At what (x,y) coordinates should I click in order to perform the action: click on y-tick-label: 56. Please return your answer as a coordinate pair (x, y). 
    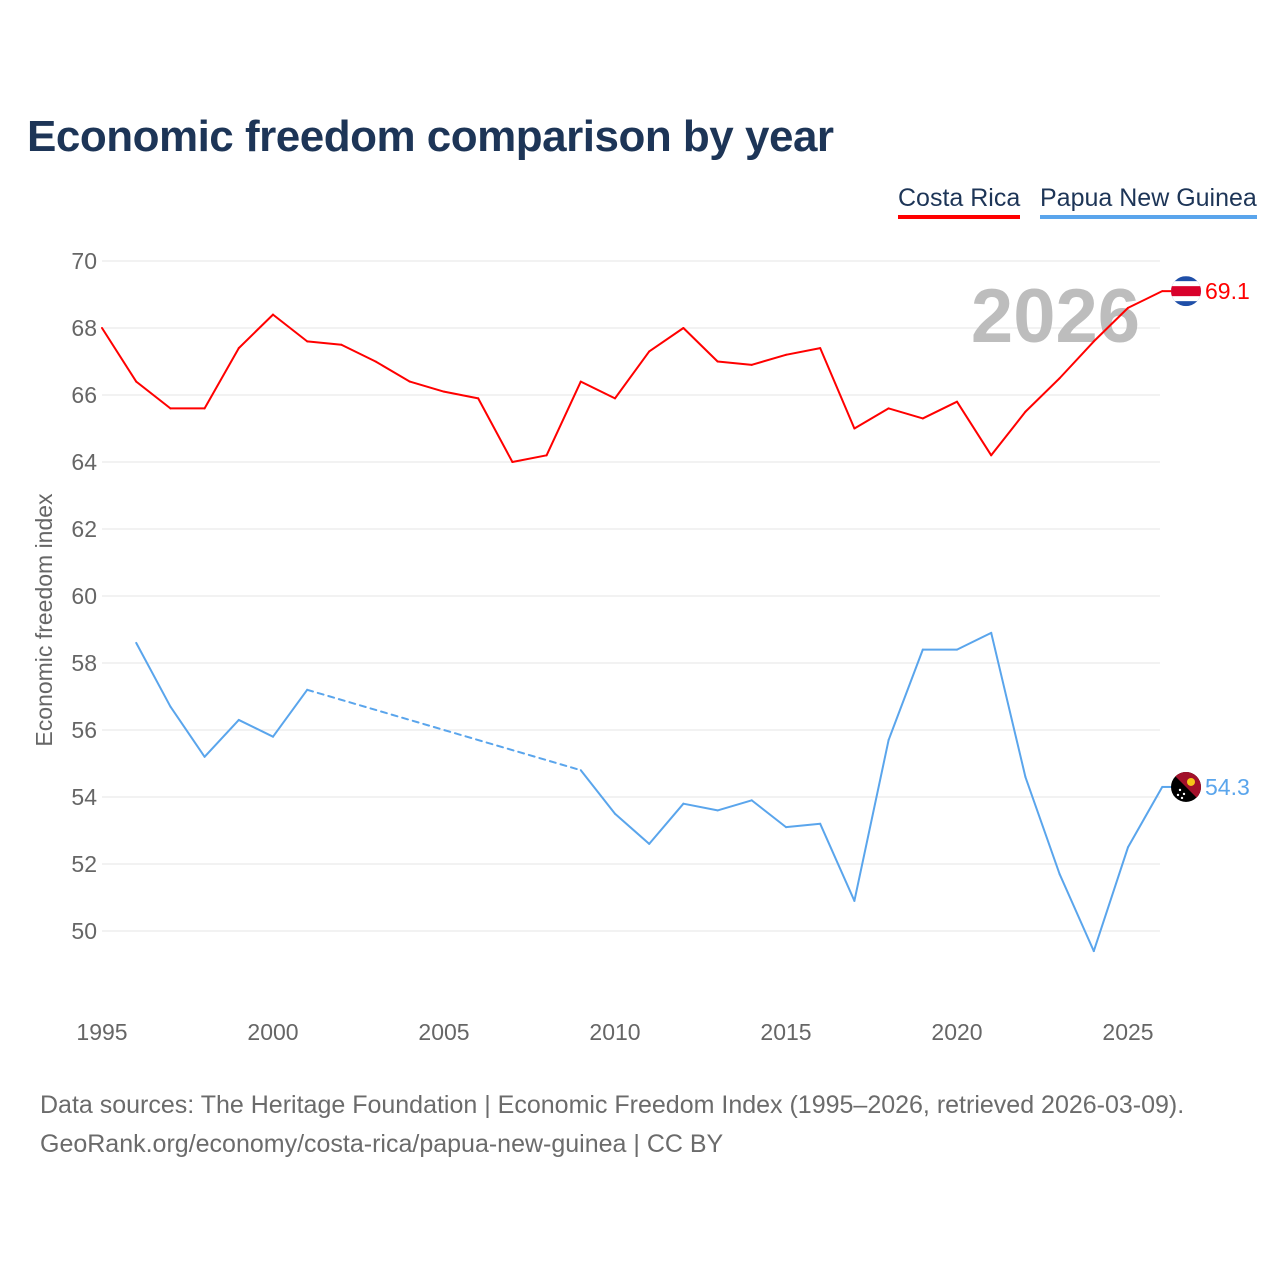
    Looking at the image, I should click on (84, 730).